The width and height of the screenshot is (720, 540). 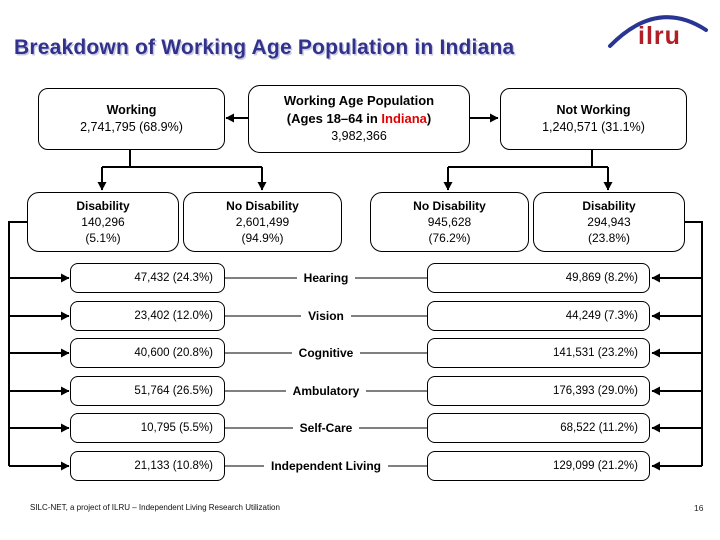 What do you see at coordinates (262, 238) in the screenshot?
I see `level2-percent: (94.9%)` at bounding box center [262, 238].